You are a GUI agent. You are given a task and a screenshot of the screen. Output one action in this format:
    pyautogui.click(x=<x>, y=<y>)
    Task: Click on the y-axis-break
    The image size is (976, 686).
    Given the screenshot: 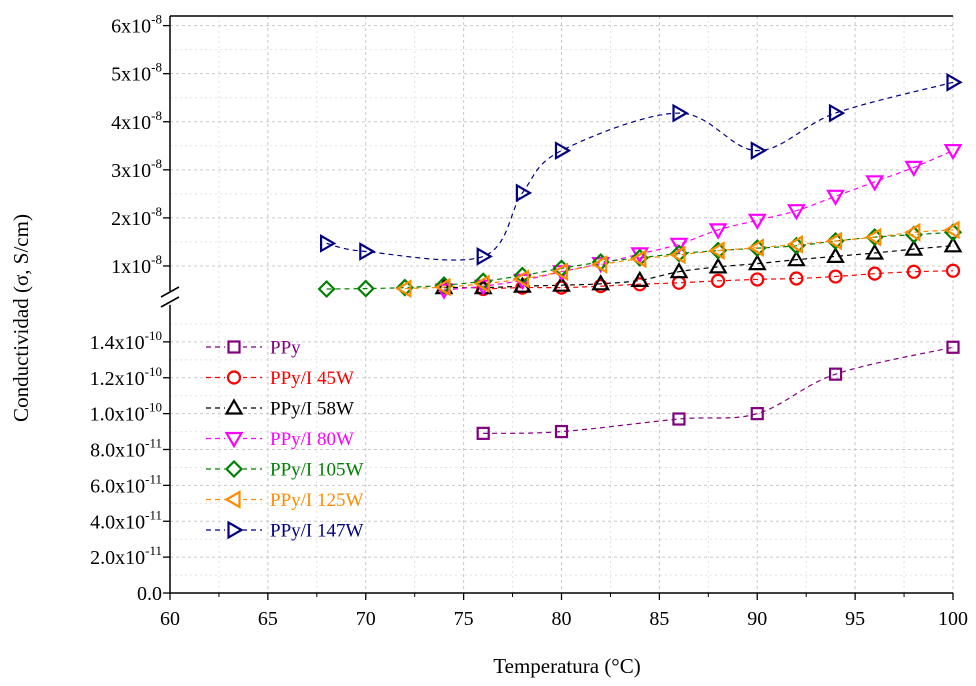 What is the action you would take?
    pyautogui.click(x=170, y=297)
    